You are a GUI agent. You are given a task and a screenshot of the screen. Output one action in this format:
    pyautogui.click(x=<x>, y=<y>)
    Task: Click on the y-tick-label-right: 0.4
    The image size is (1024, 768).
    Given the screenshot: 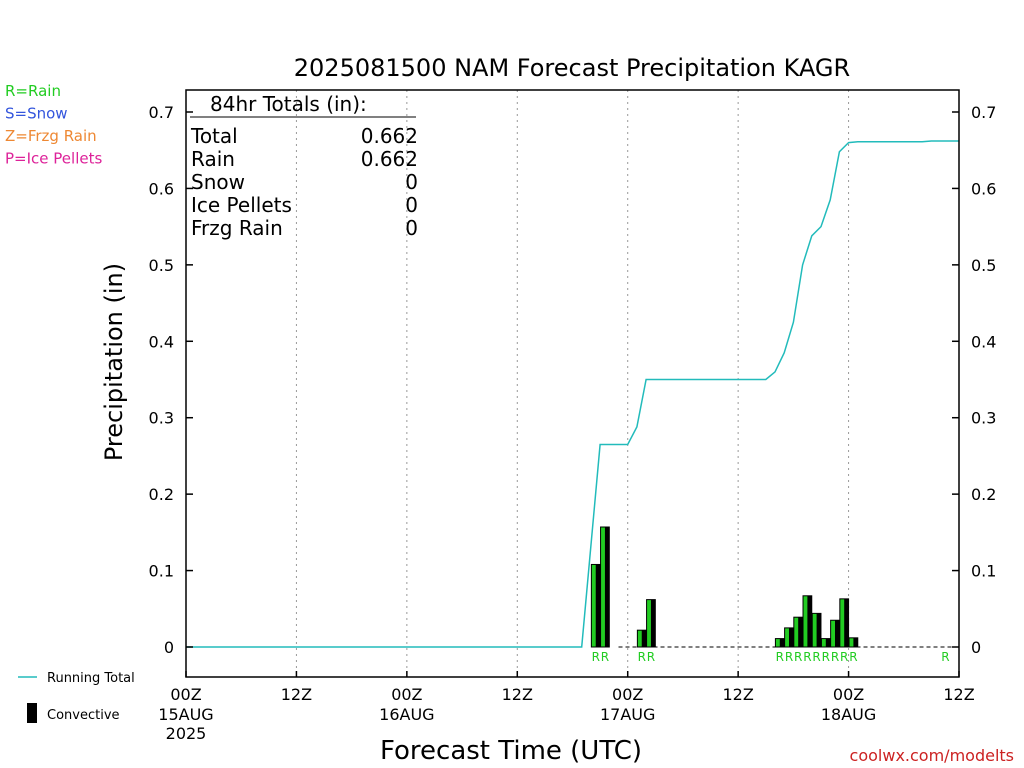 What is the action you would take?
    pyautogui.click(x=983, y=341)
    